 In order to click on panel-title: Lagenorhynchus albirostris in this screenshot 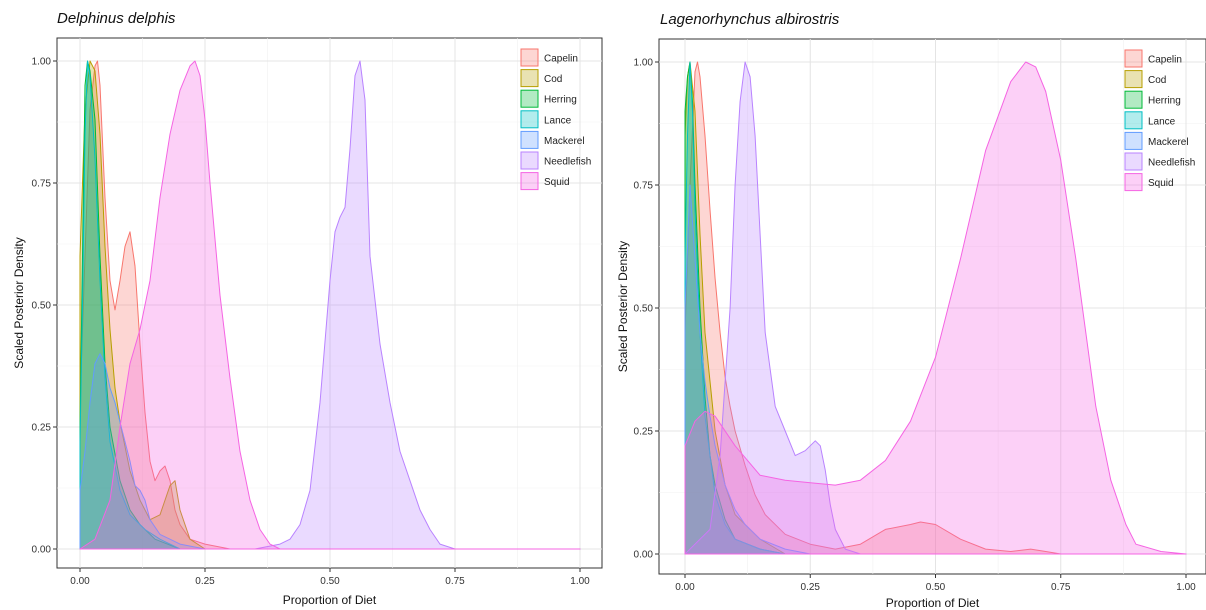, I will do `click(750, 19)`.